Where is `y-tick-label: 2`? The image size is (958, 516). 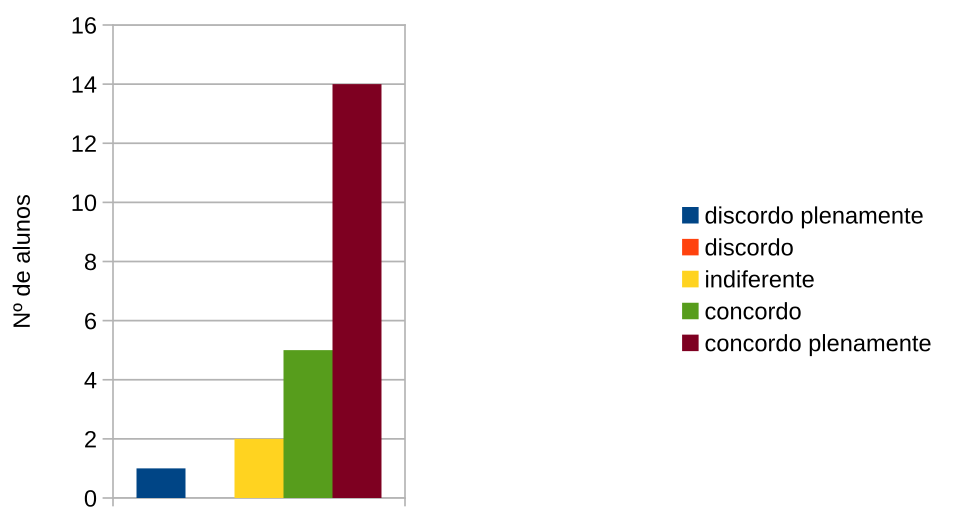 y-tick-label: 2 is located at coordinates (90, 439).